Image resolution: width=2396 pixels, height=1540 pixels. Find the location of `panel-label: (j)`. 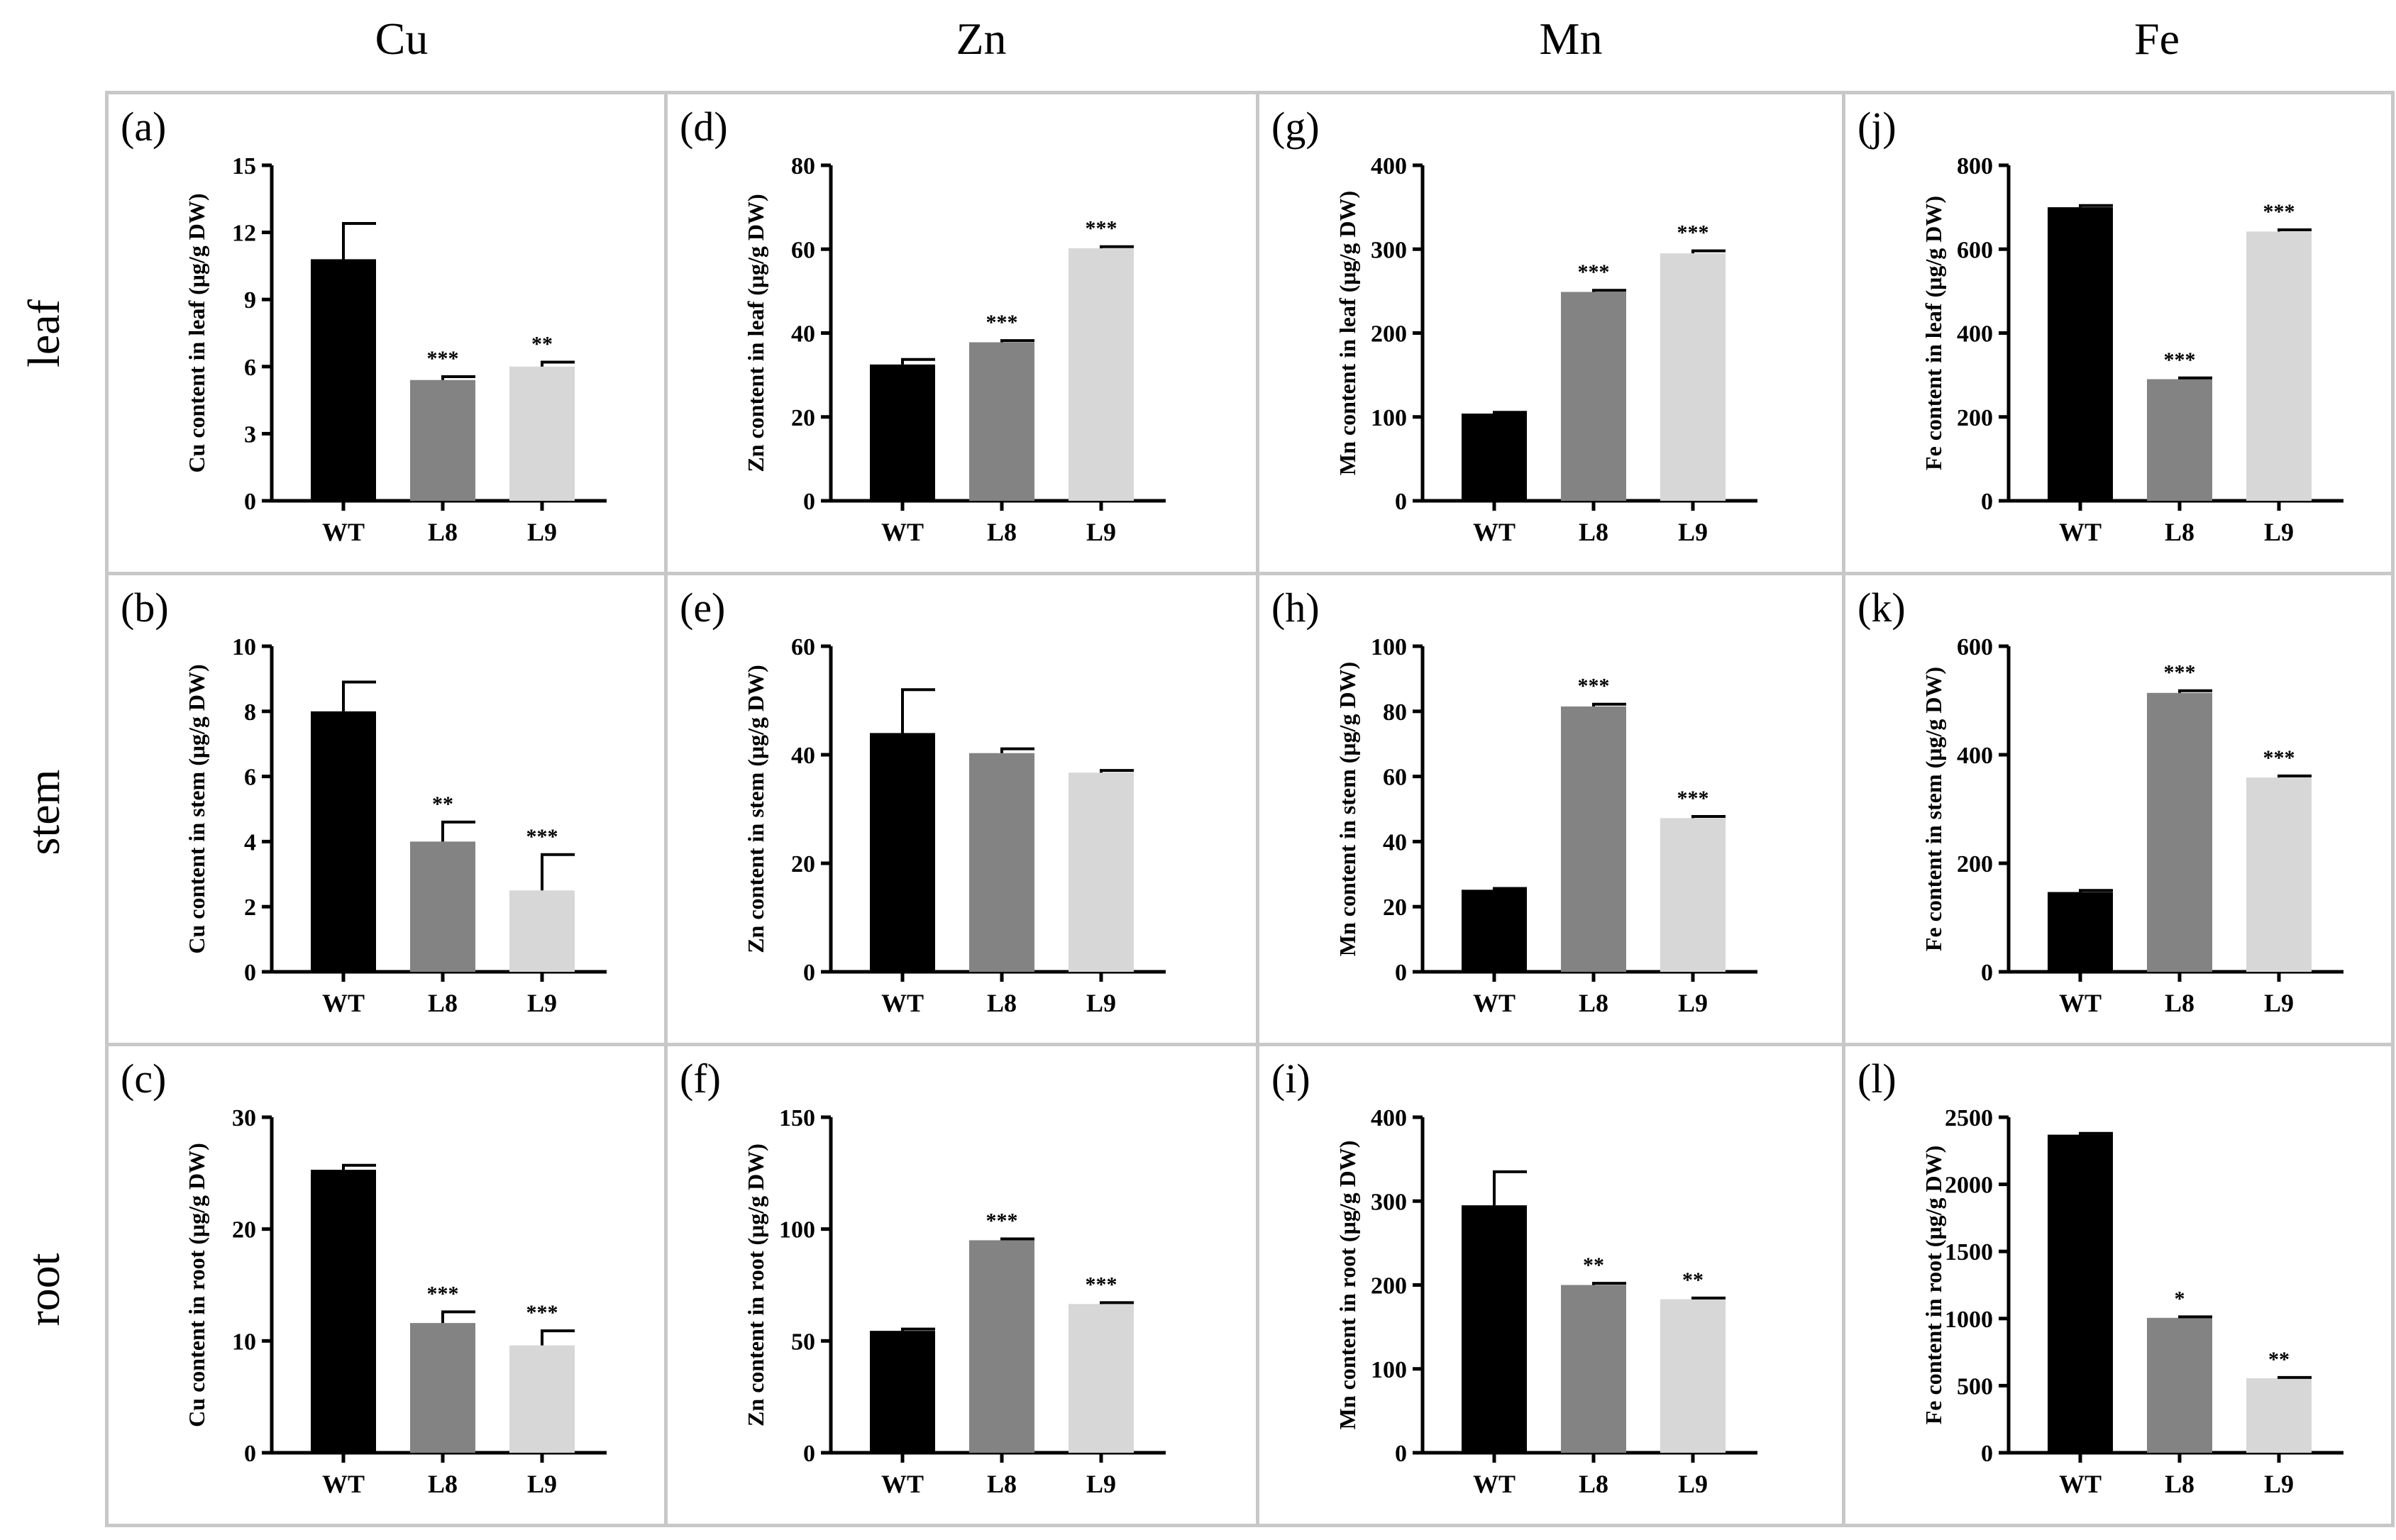

panel-label: (j) is located at coordinates (1877, 127).